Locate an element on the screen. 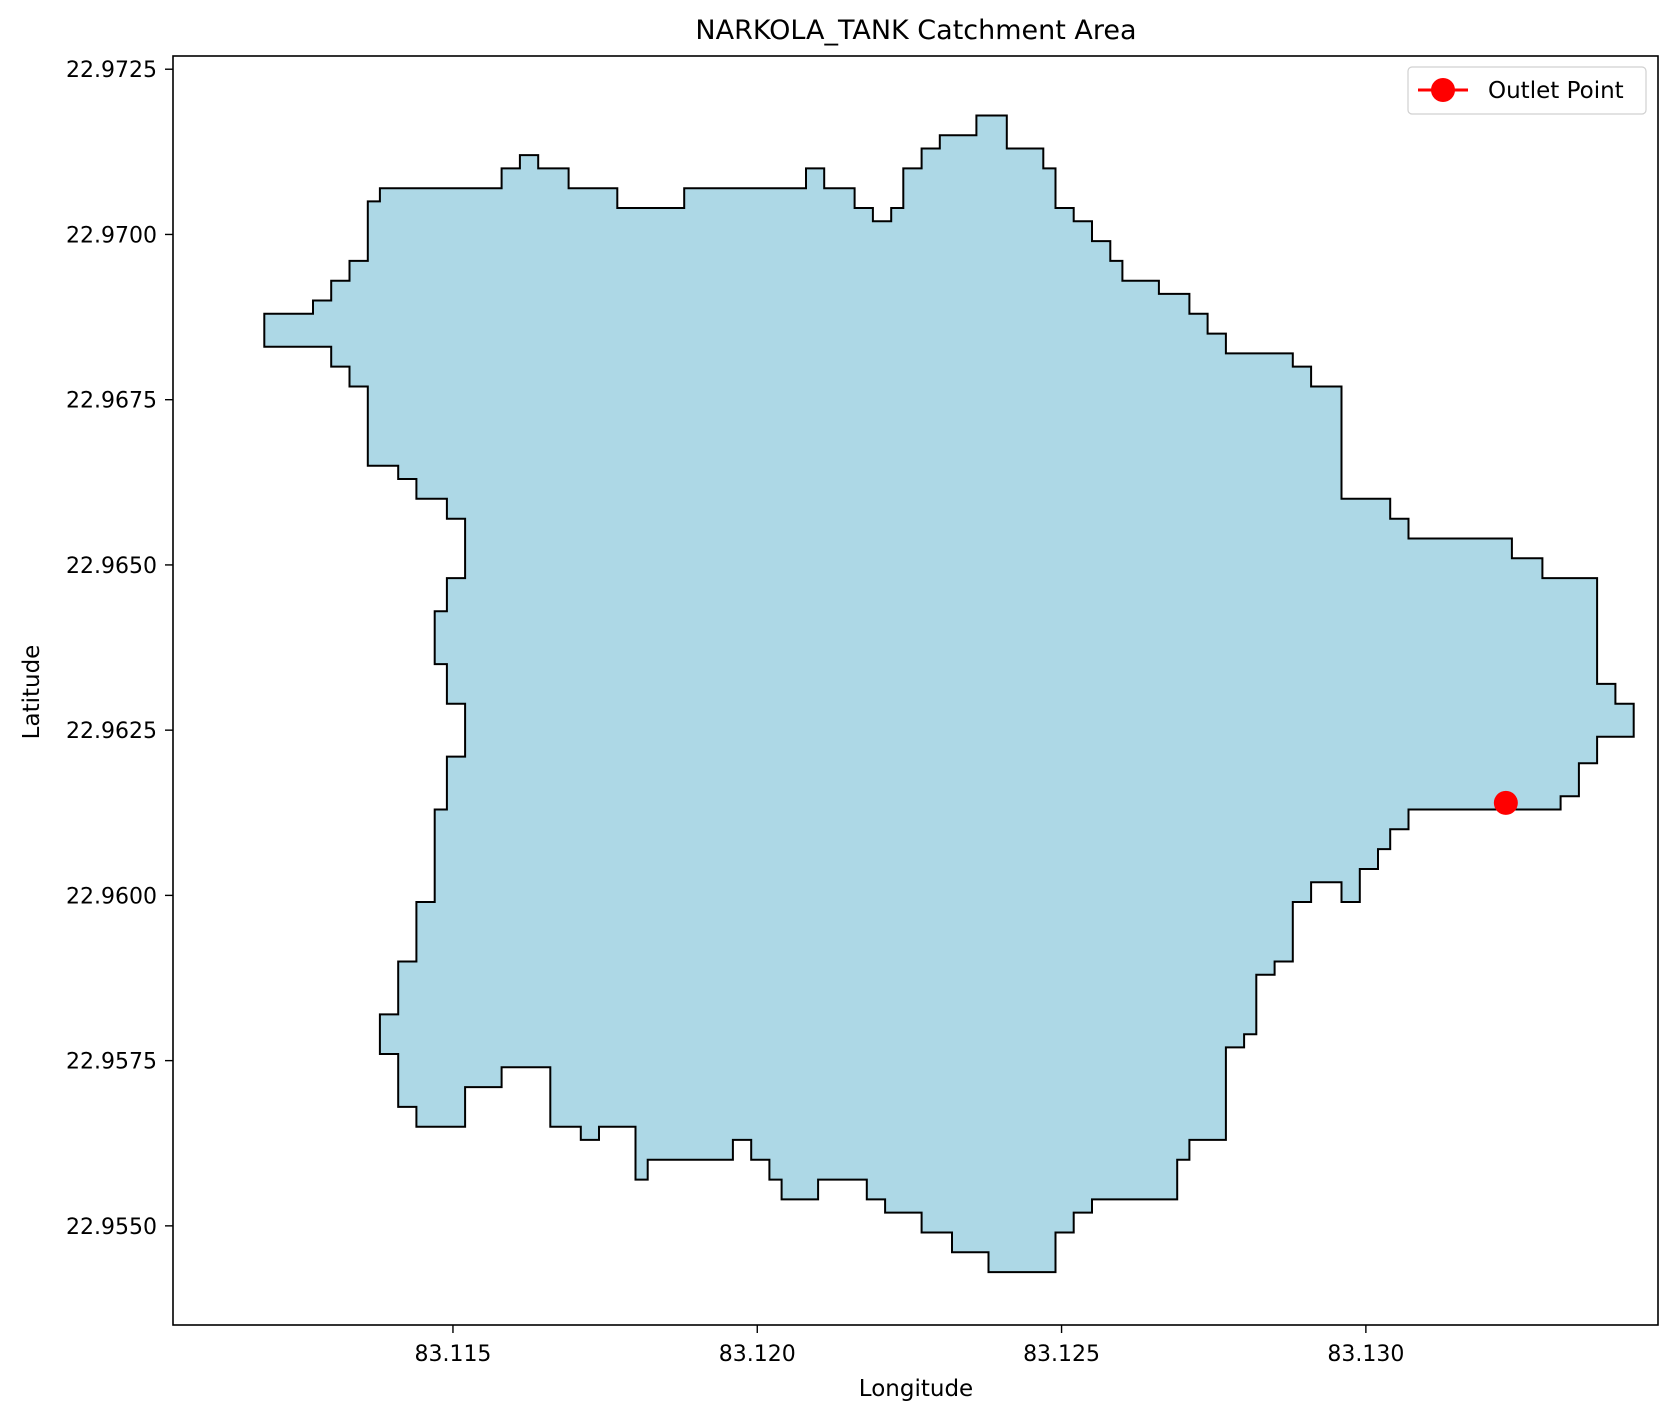 Image resolution: width=1673 pixels, height=1421 pixels. x-tick-label: 83.120 is located at coordinates (757, 1354).